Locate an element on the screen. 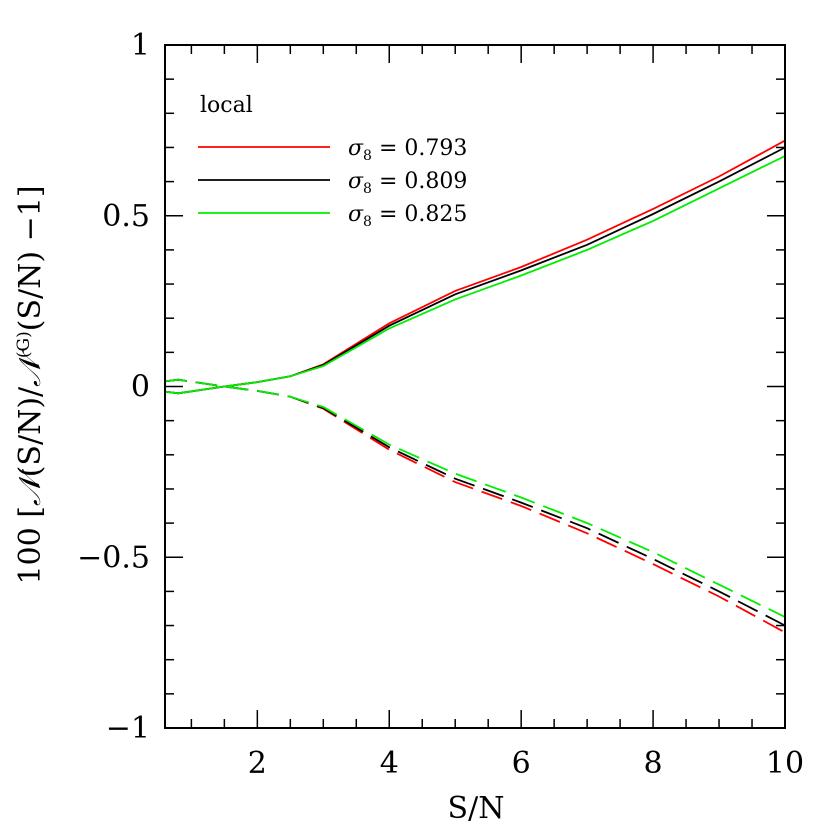 This screenshot has width=830, height=830. y-tick-label: 1 is located at coordinates (140, 45).